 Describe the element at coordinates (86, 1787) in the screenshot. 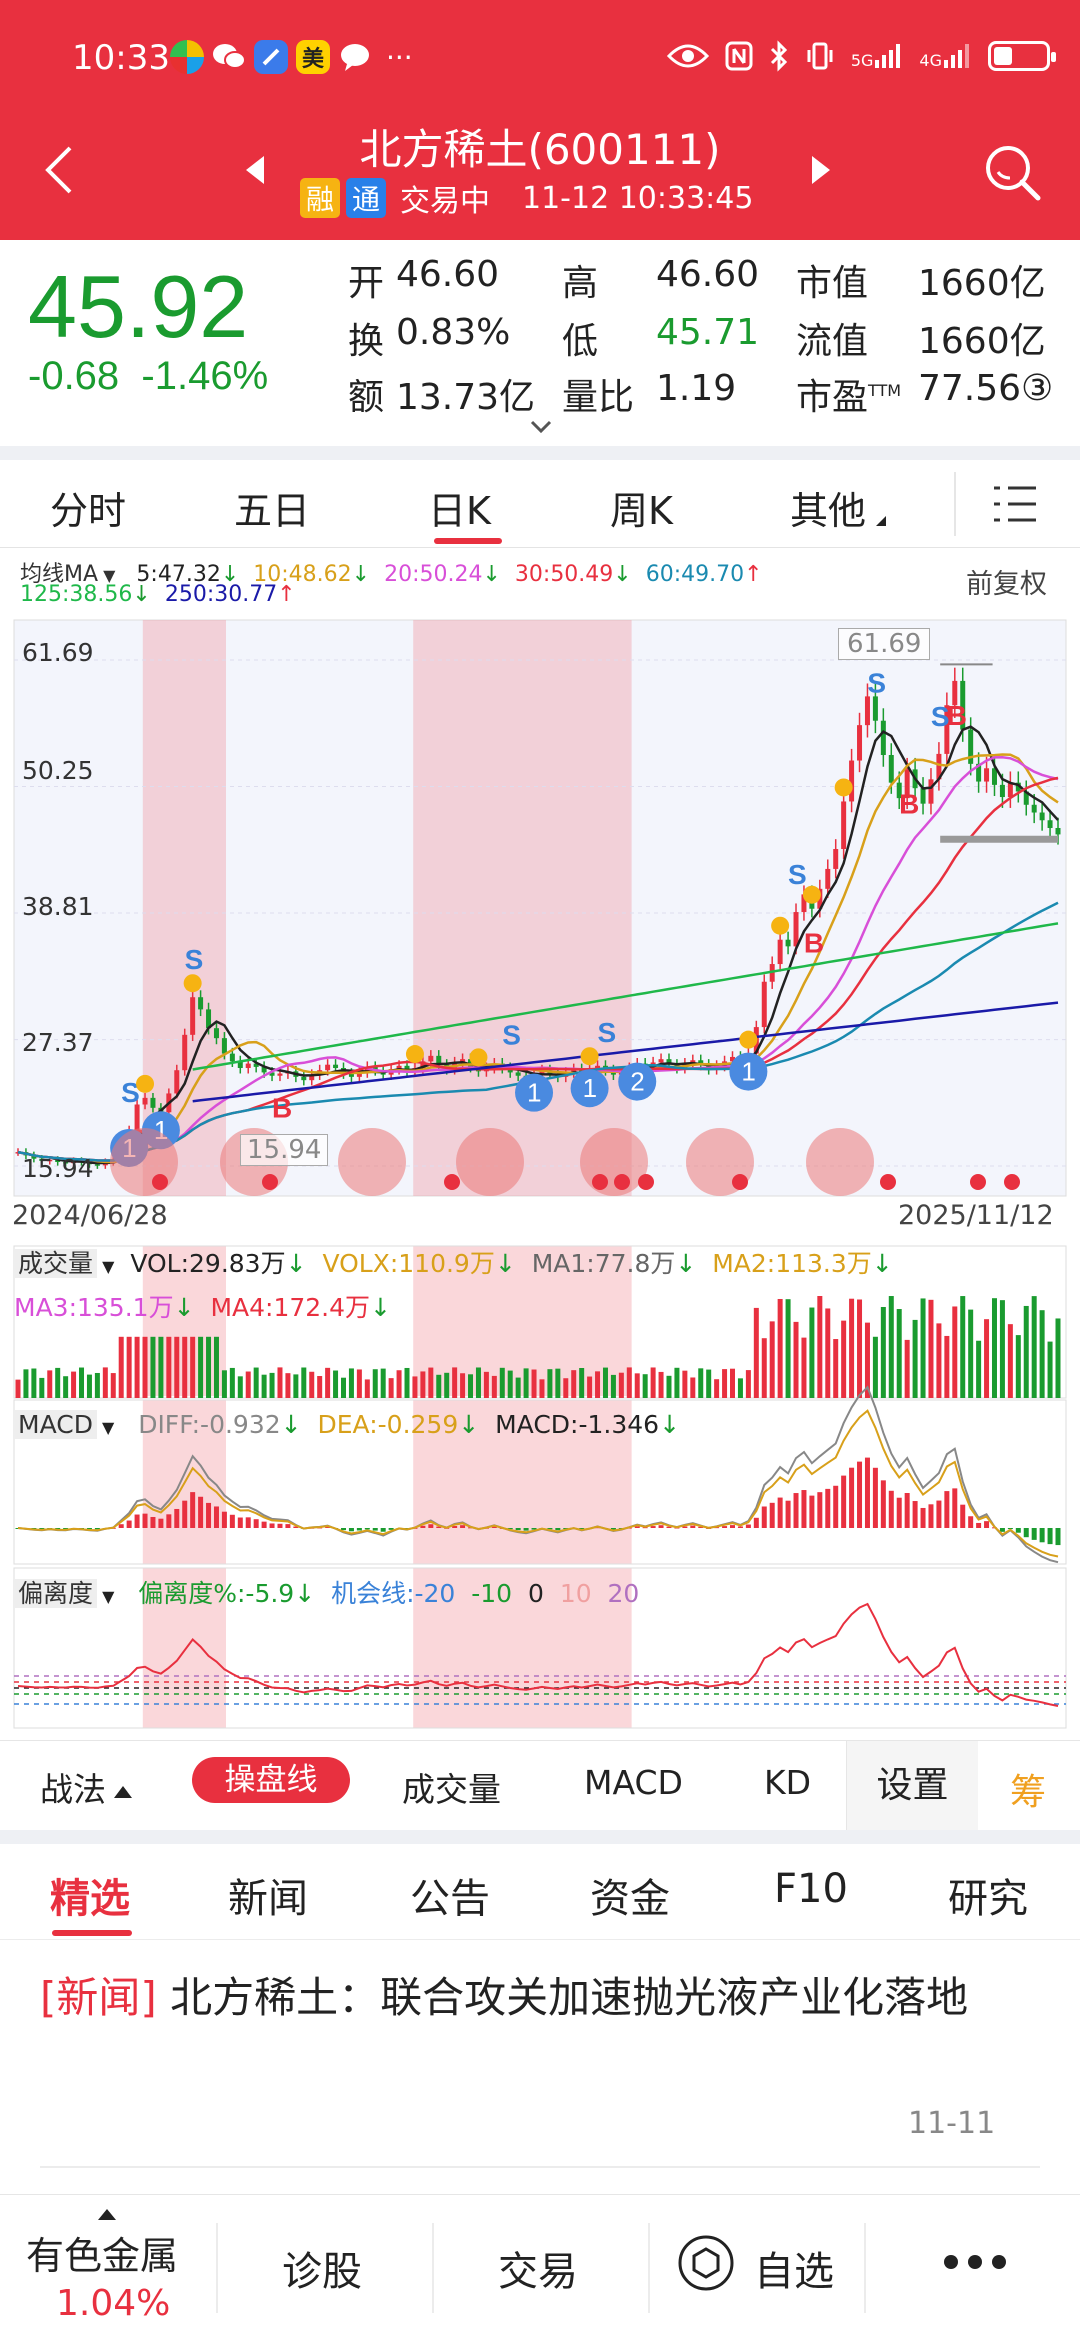

I see `tactics-dropdown: 战法` at that location.